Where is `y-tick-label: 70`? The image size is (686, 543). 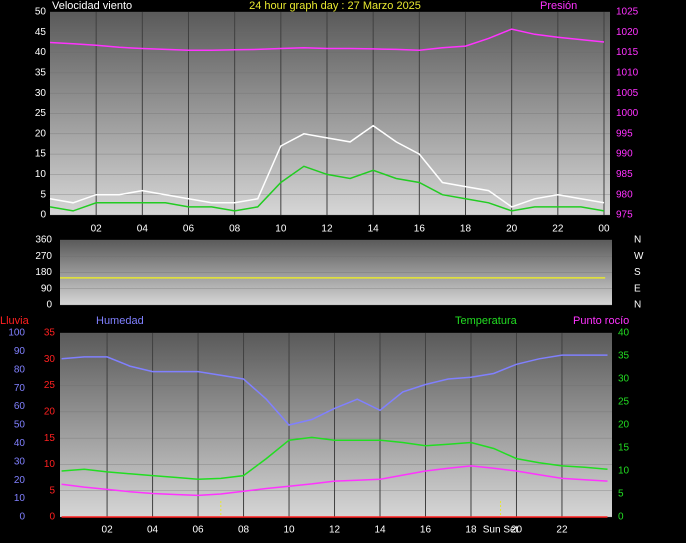 y-tick-label: 70 is located at coordinates (20, 388).